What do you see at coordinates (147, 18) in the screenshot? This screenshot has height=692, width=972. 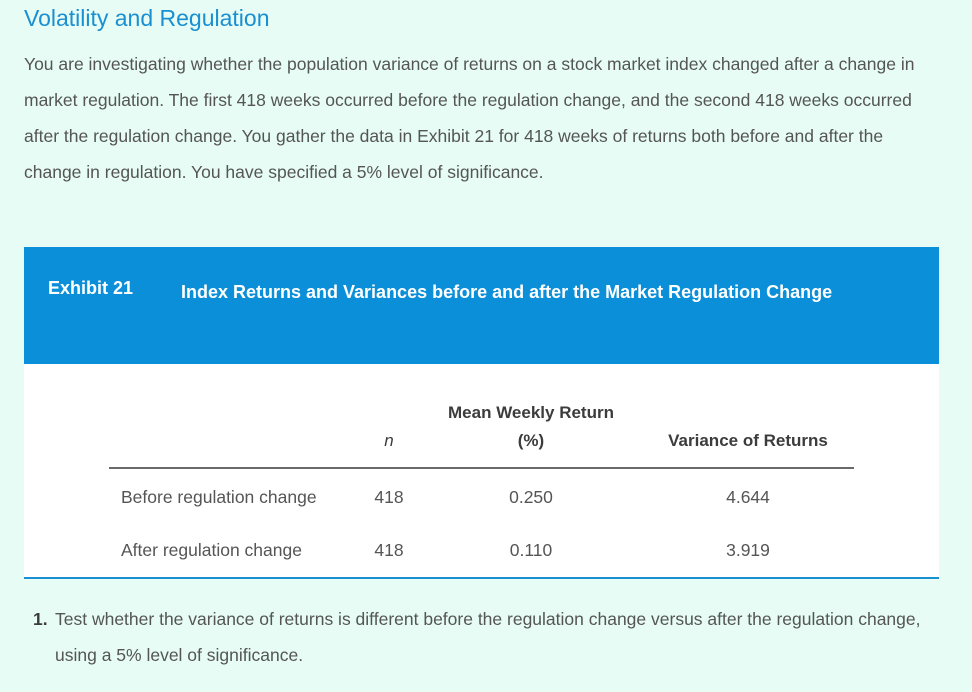 I see `page-title: Volatility and Regulation` at bounding box center [147, 18].